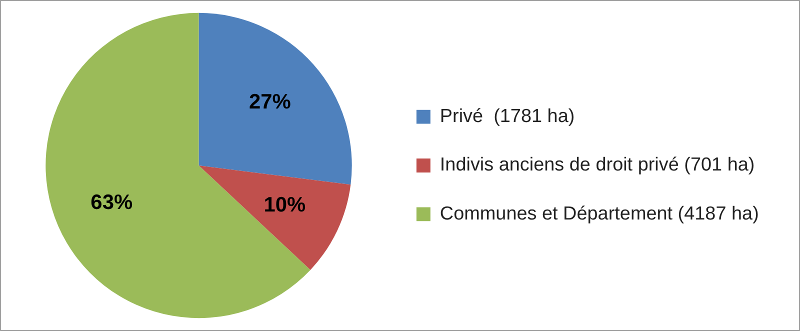 This screenshot has height=331, width=800. What do you see at coordinates (599, 213) in the screenshot?
I see `legend-label: Communes et Département (4187 ha)` at bounding box center [599, 213].